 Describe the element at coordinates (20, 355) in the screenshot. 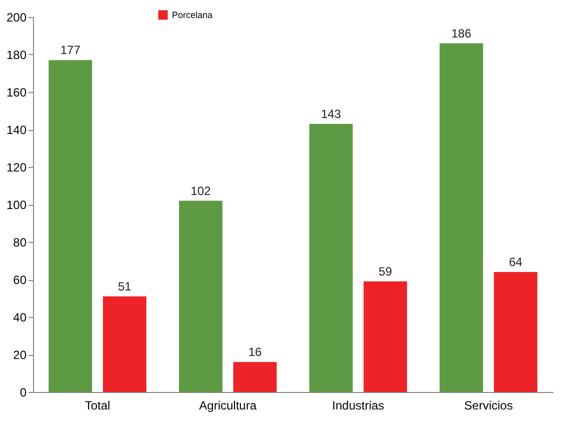

I see `y-tick-label: 20` at that location.